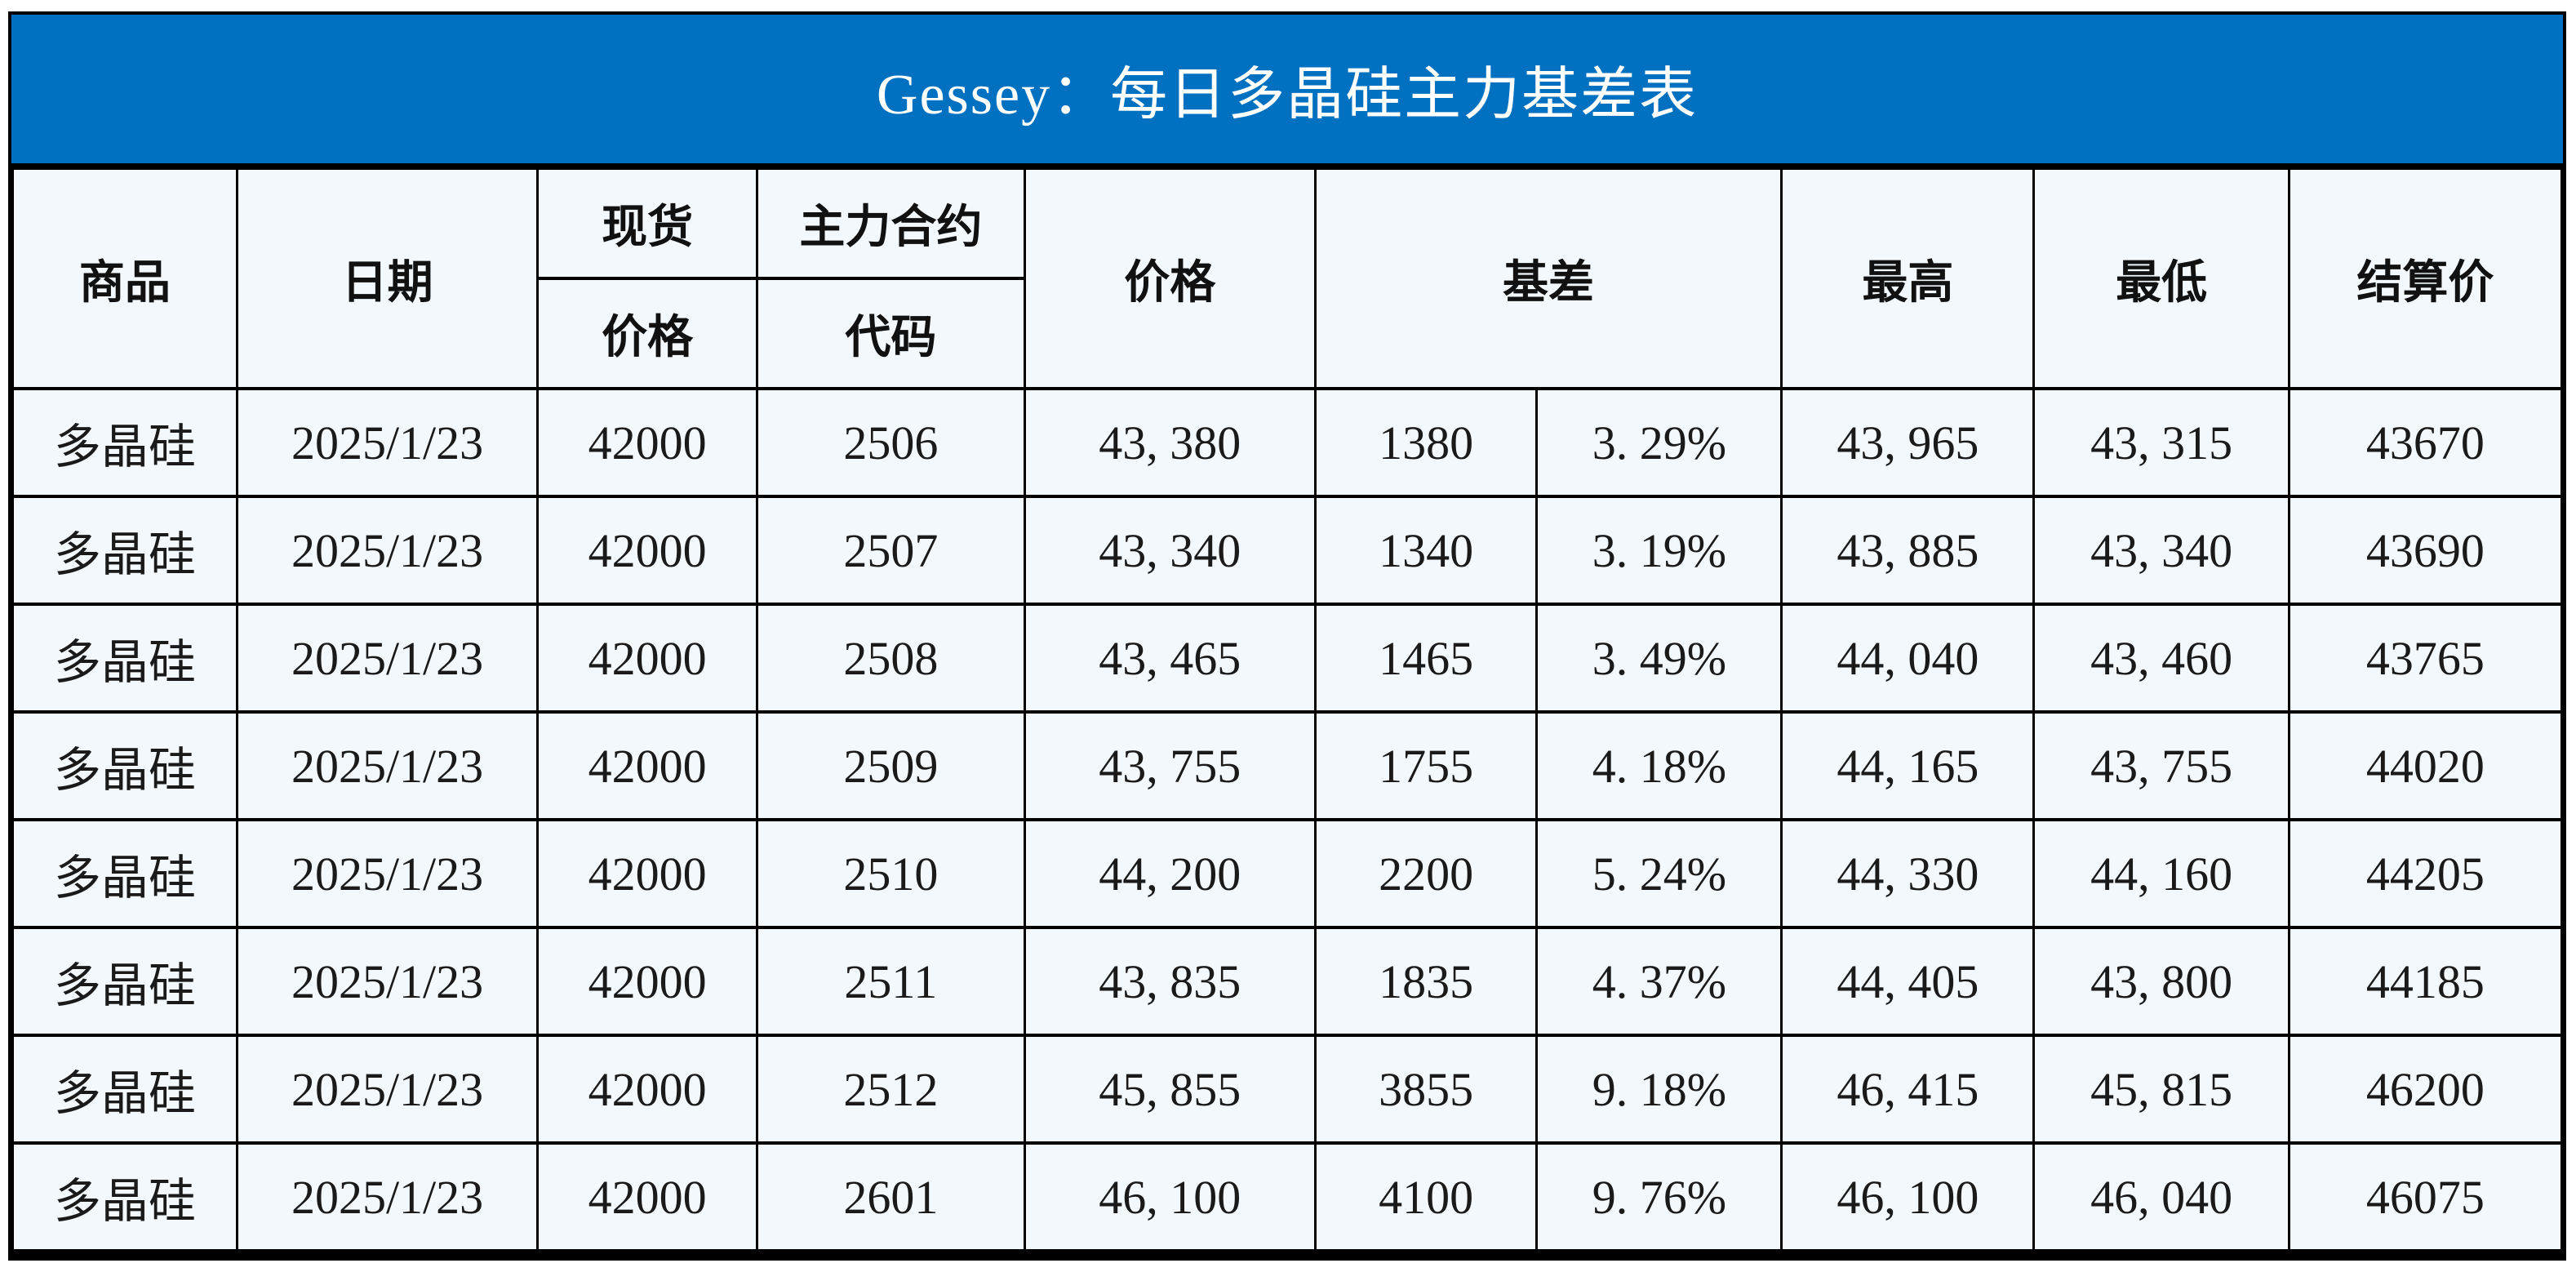 The image size is (2576, 1272). I want to click on cell-low: 44, 160, so click(2161, 873).